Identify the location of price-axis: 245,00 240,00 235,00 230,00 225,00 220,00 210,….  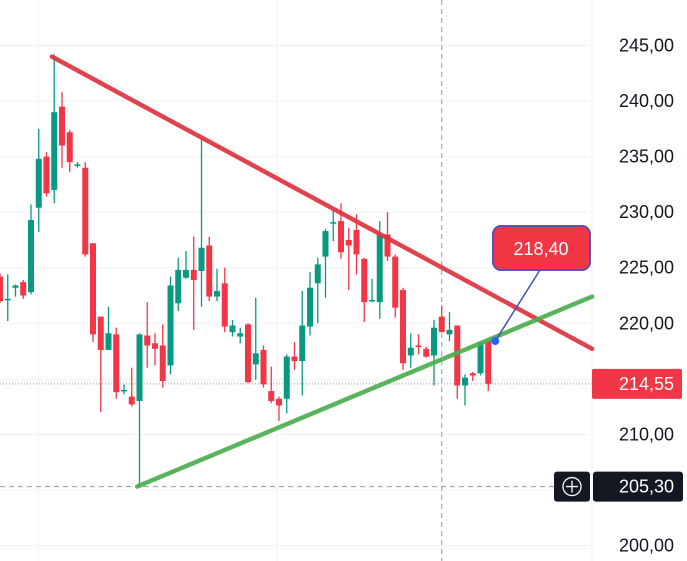
(646, 296).